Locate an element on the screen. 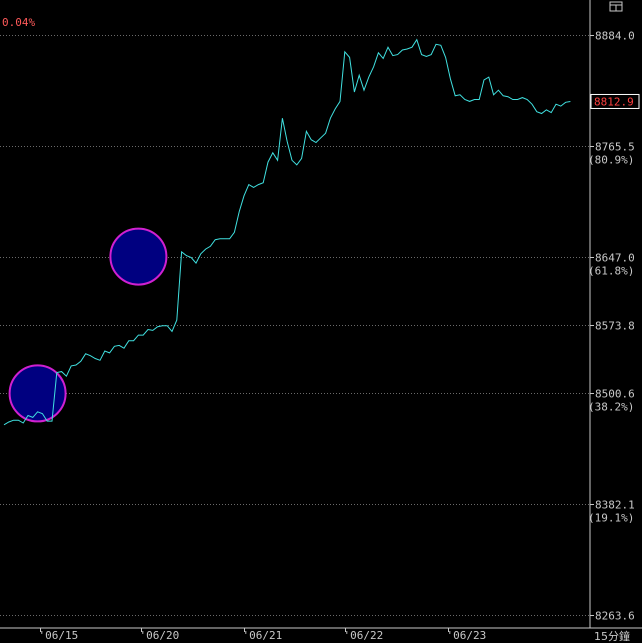 The width and height of the screenshot is (642, 643). interval-label: 15分鐘 is located at coordinates (612, 636).